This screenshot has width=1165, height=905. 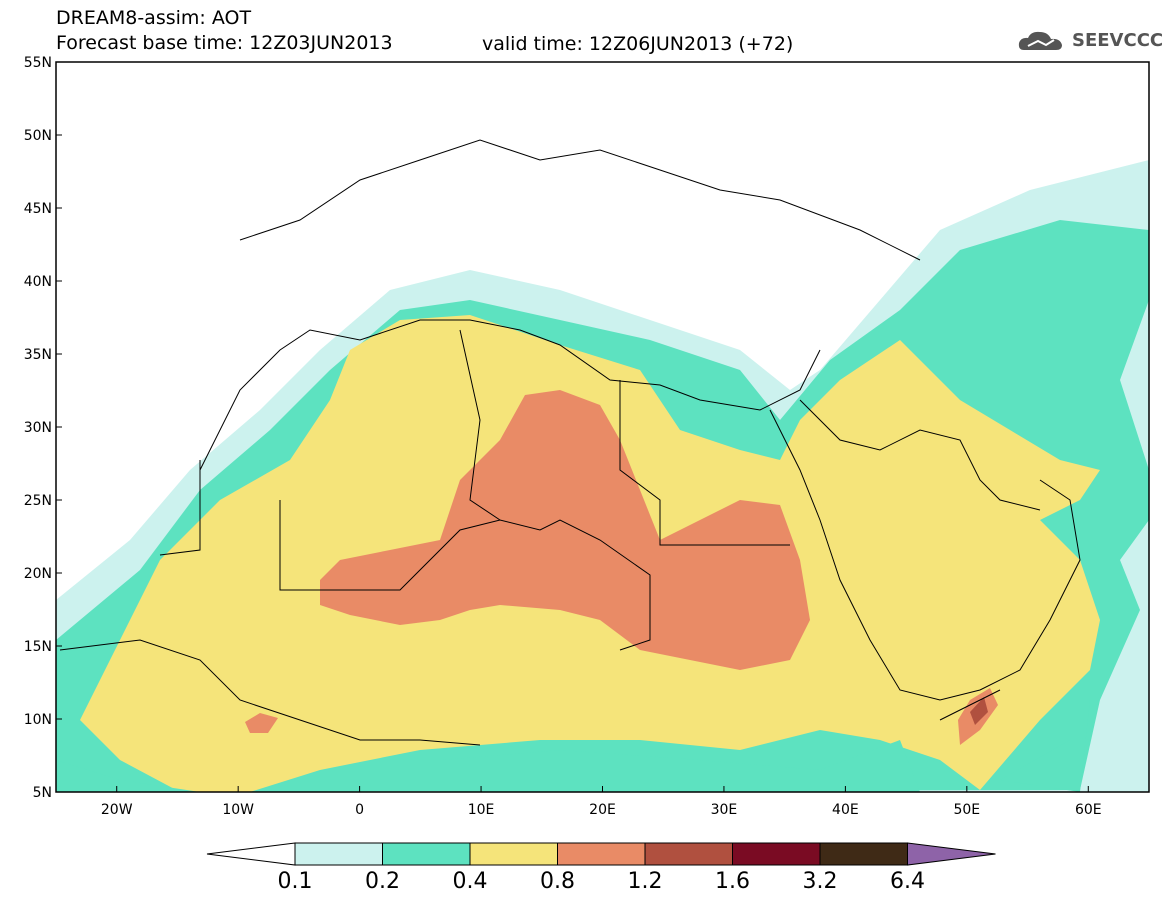 What do you see at coordinates (573, 746) in the screenshot?
I see `aot-0.2-south` at bounding box center [573, 746].